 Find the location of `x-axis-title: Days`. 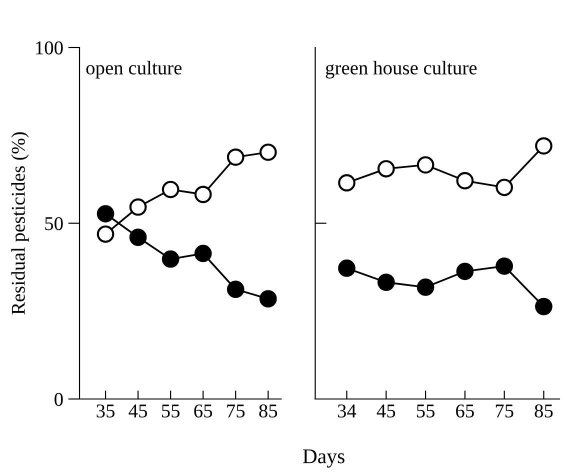

x-axis-title: Days is located at coordinates (323, 458).